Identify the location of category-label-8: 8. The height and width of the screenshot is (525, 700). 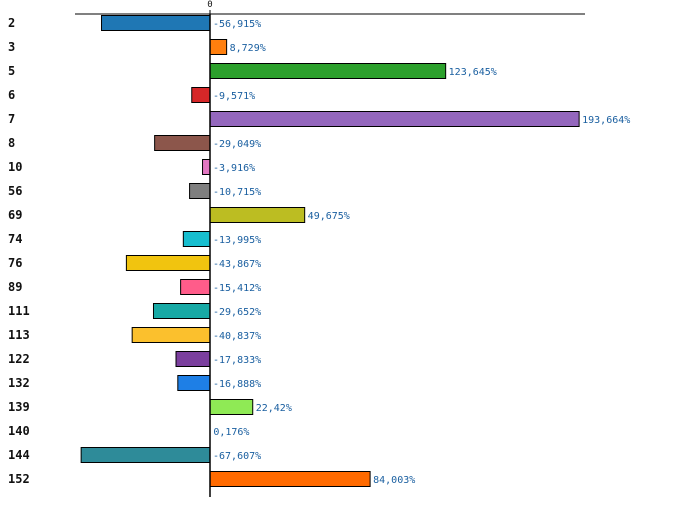
(11, 143).